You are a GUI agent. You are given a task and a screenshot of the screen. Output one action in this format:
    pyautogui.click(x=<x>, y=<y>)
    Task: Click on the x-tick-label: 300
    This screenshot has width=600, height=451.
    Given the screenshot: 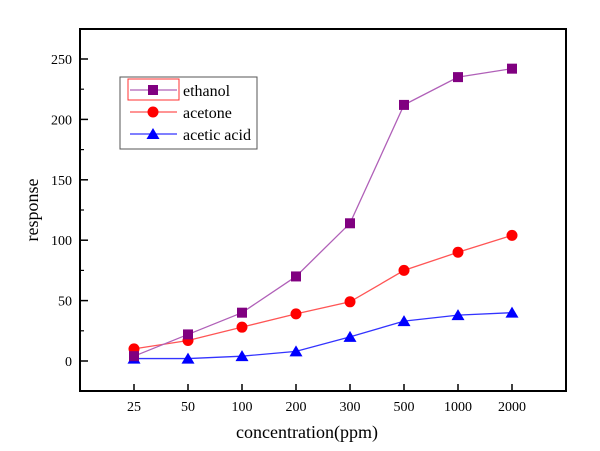 What is the action you would take?
    pyautogui.click(x=350, y=407)
    